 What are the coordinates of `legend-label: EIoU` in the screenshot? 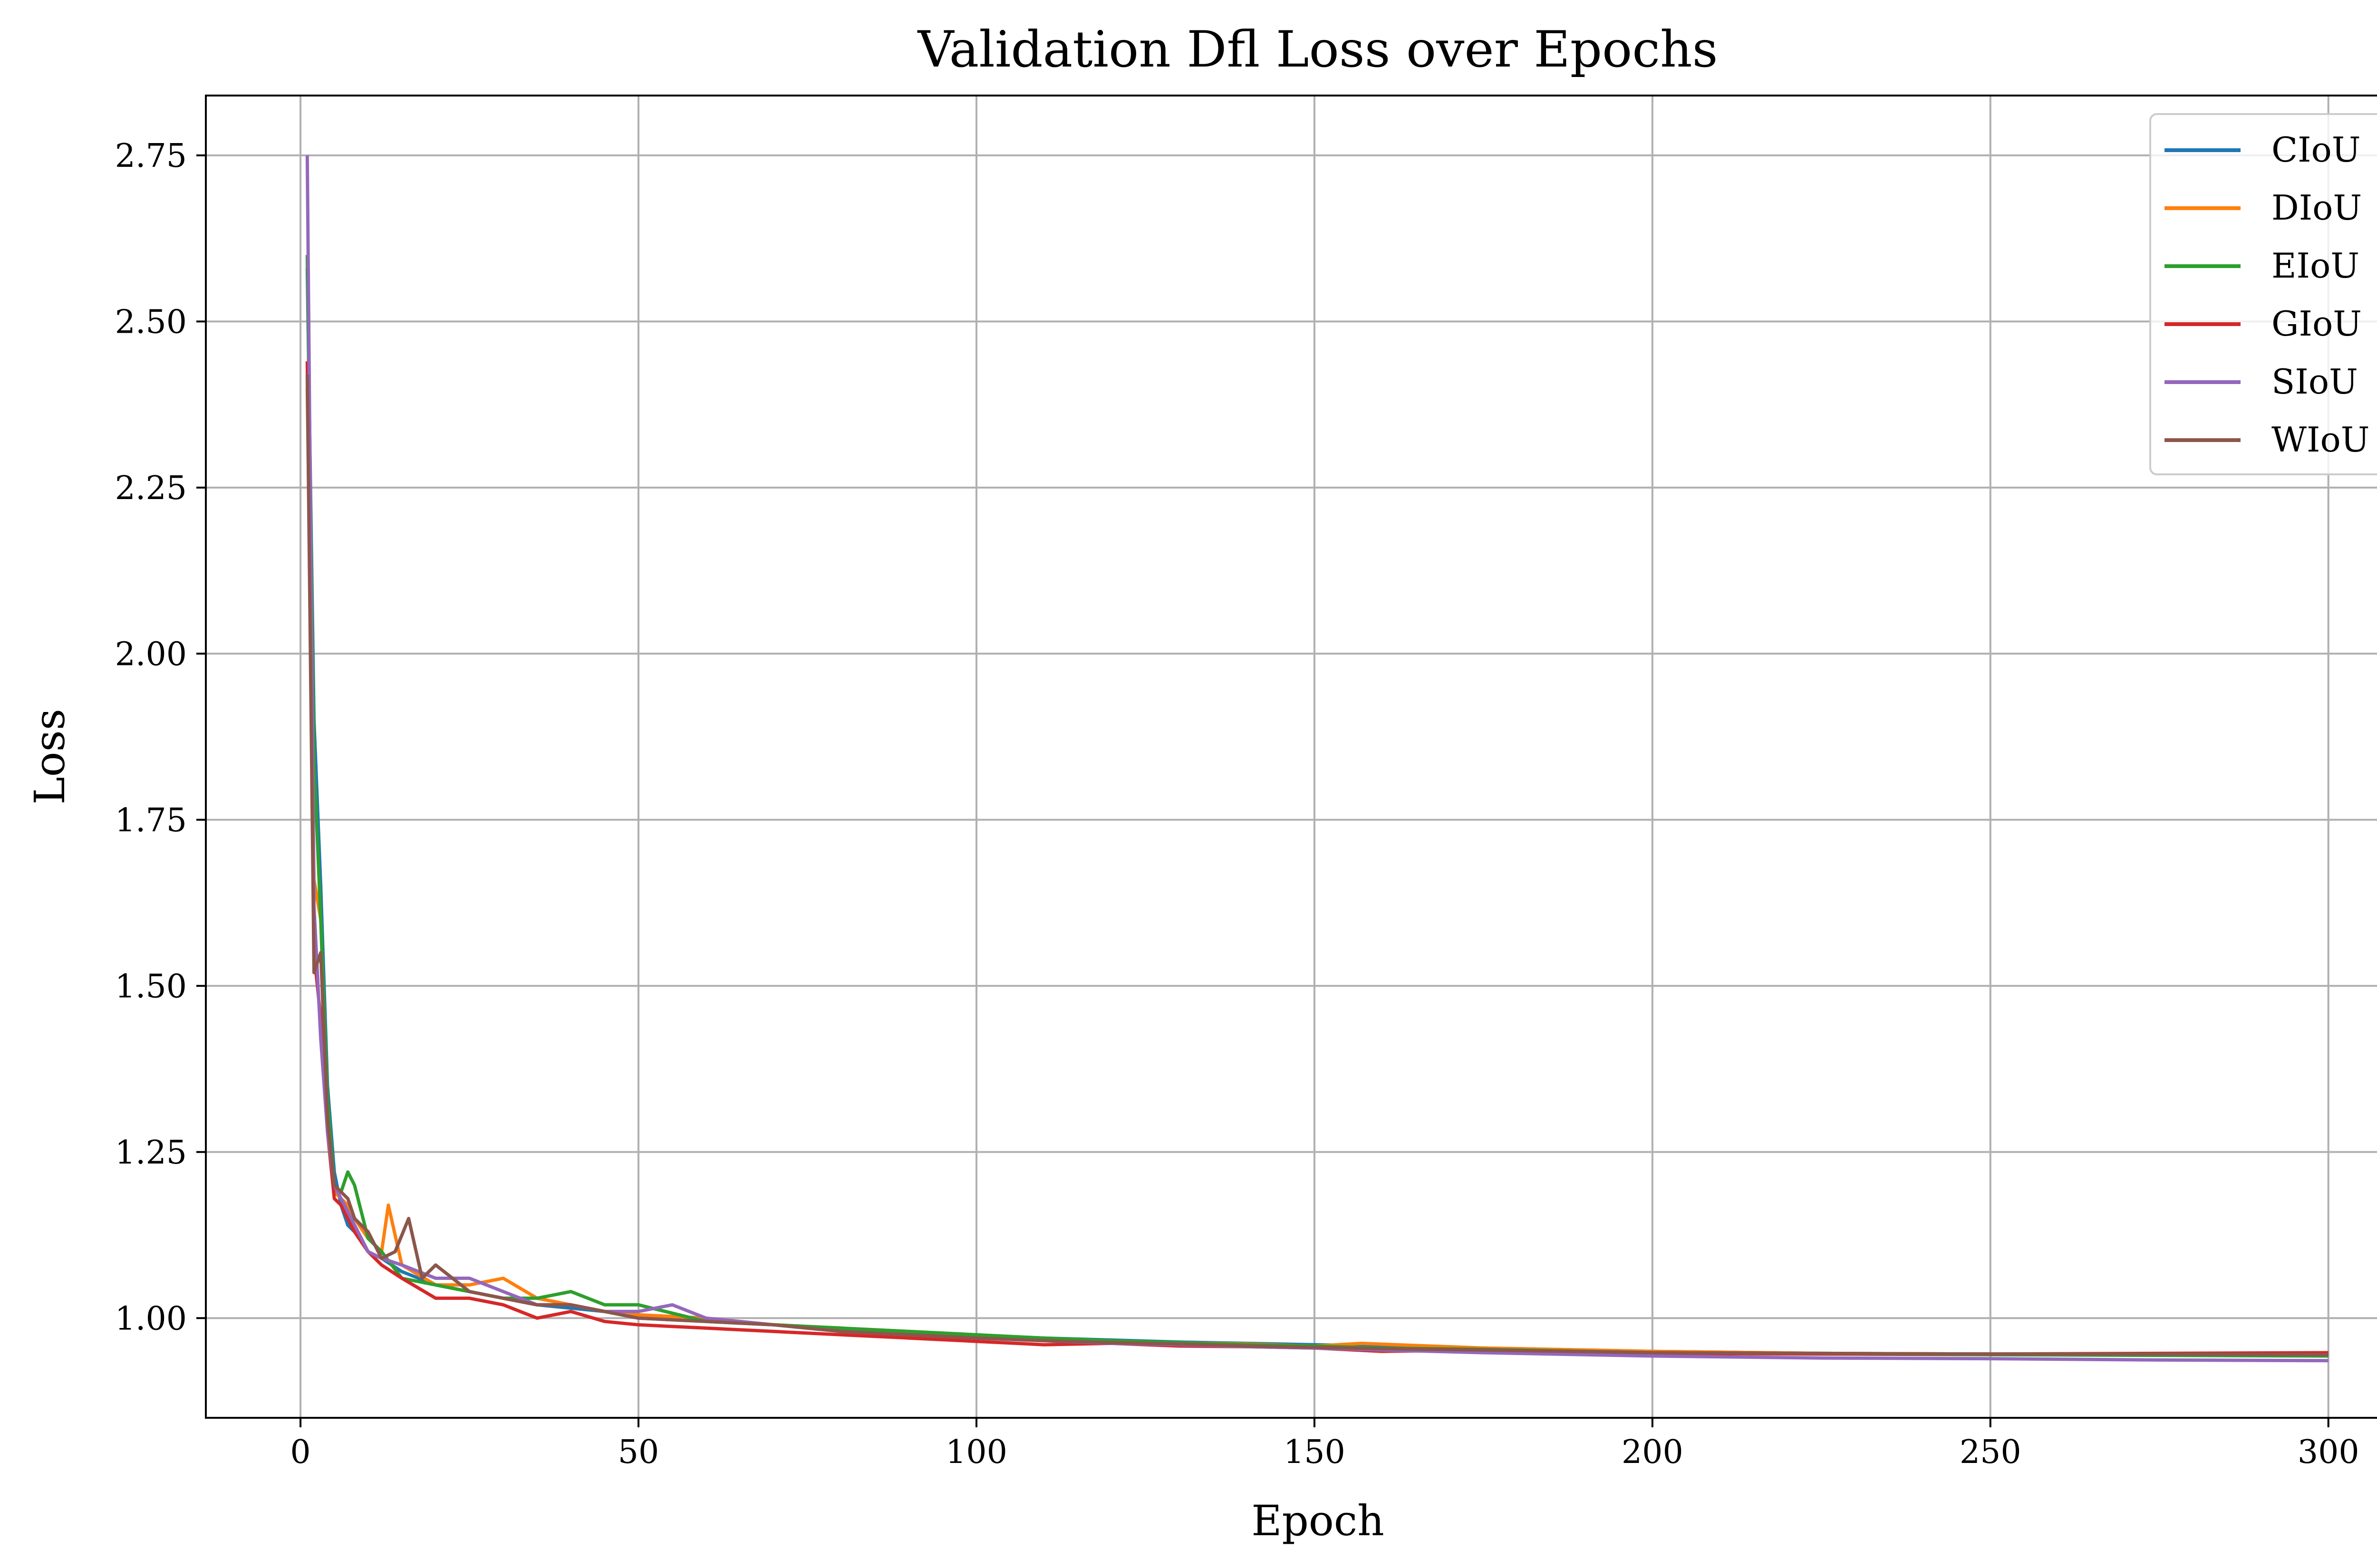 It's located at (2315, 266).